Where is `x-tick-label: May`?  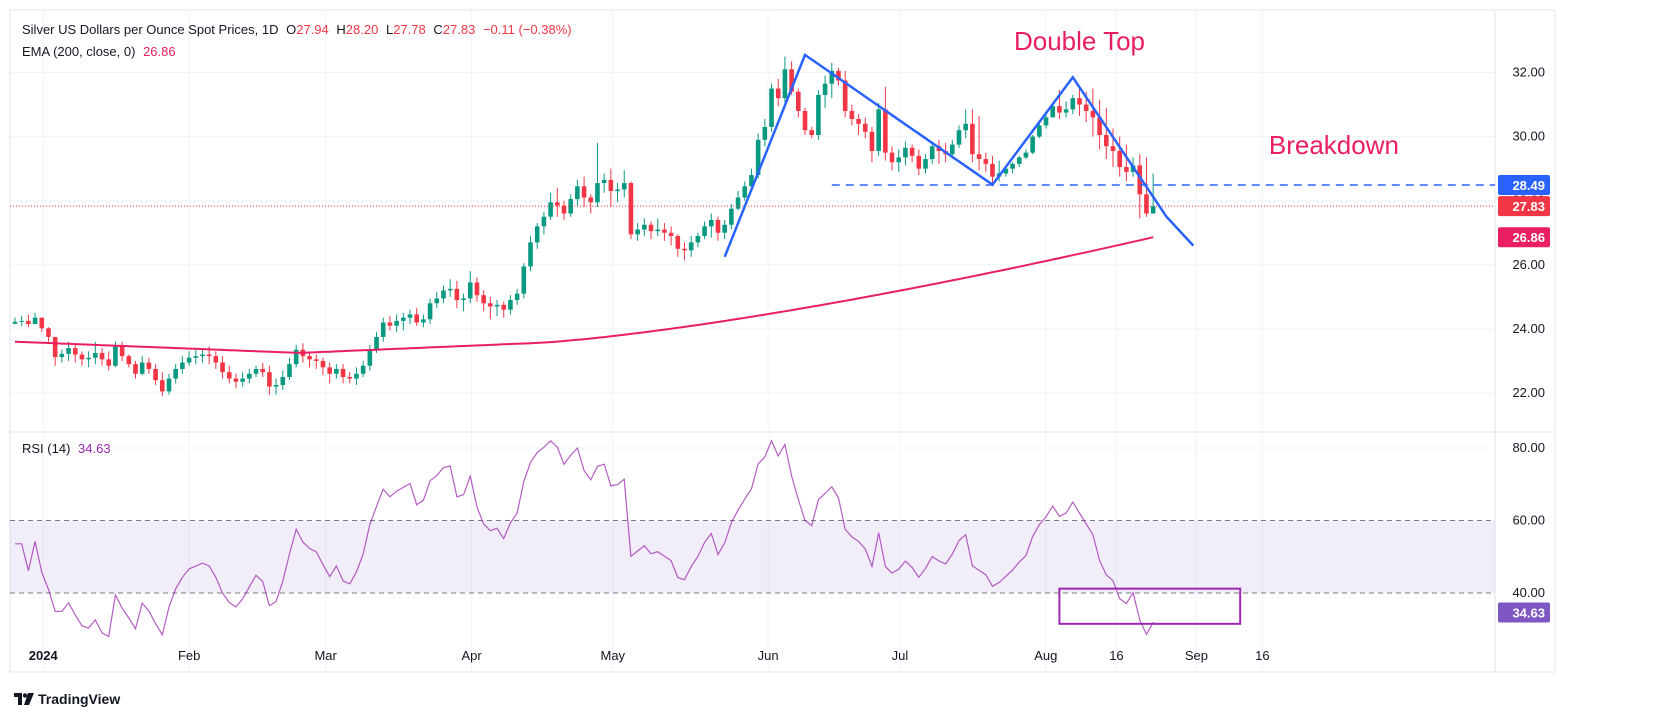 x-tick-label: May is located at coordinates (613, 655).